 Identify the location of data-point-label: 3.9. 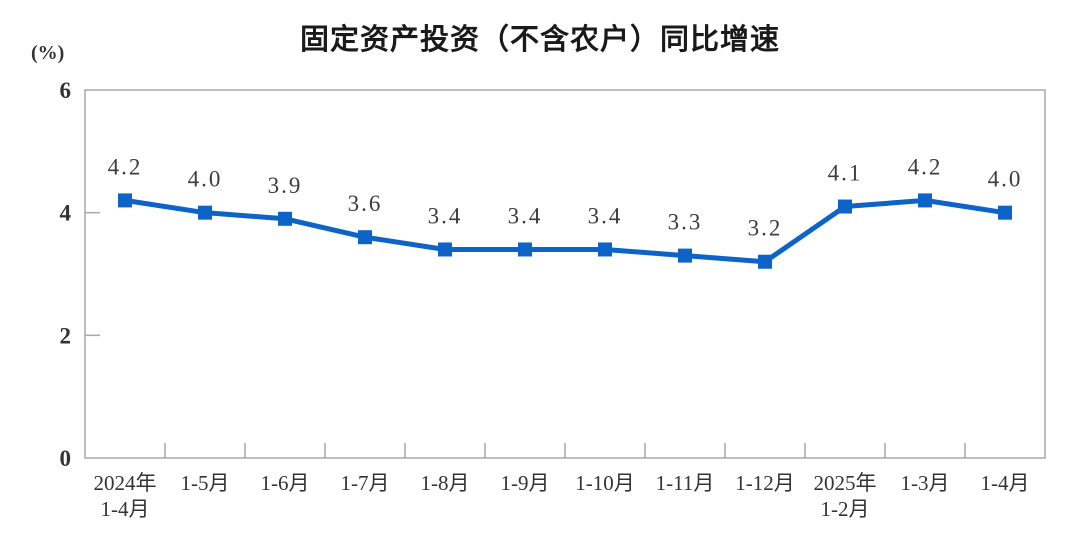
(285, 185).